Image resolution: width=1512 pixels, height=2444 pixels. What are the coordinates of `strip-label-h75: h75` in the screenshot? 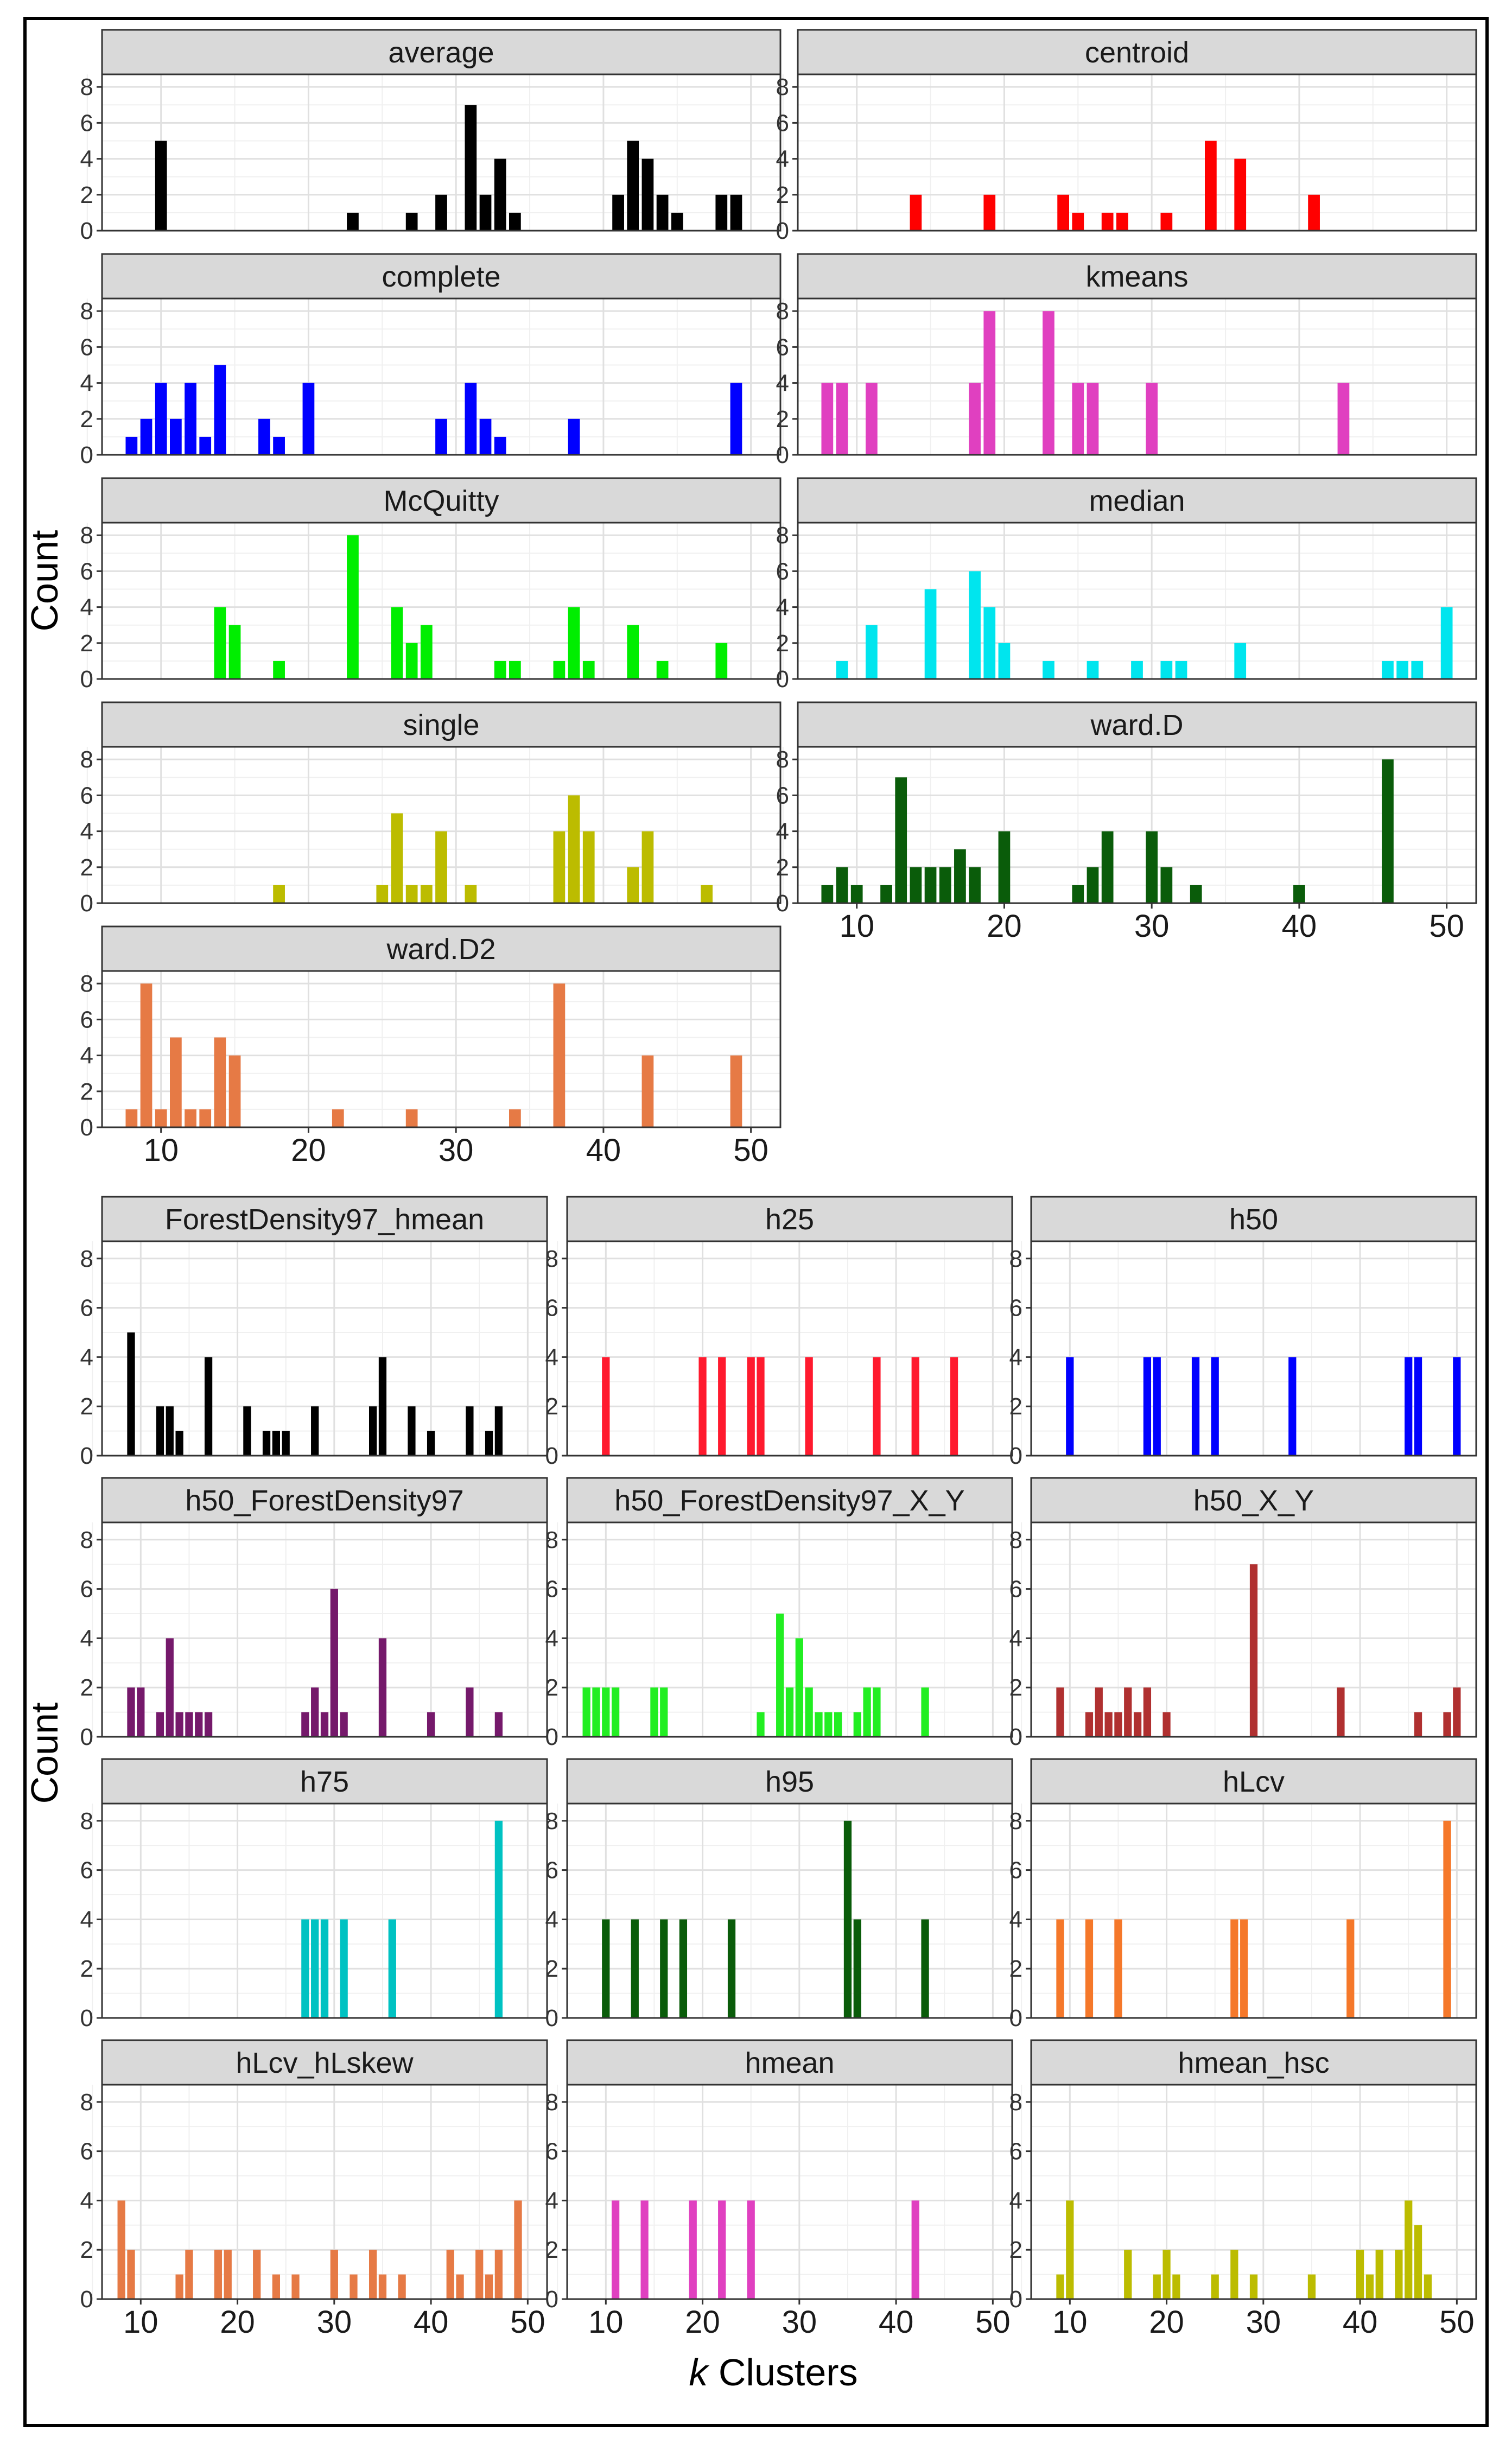 It's located at (324, 1782).